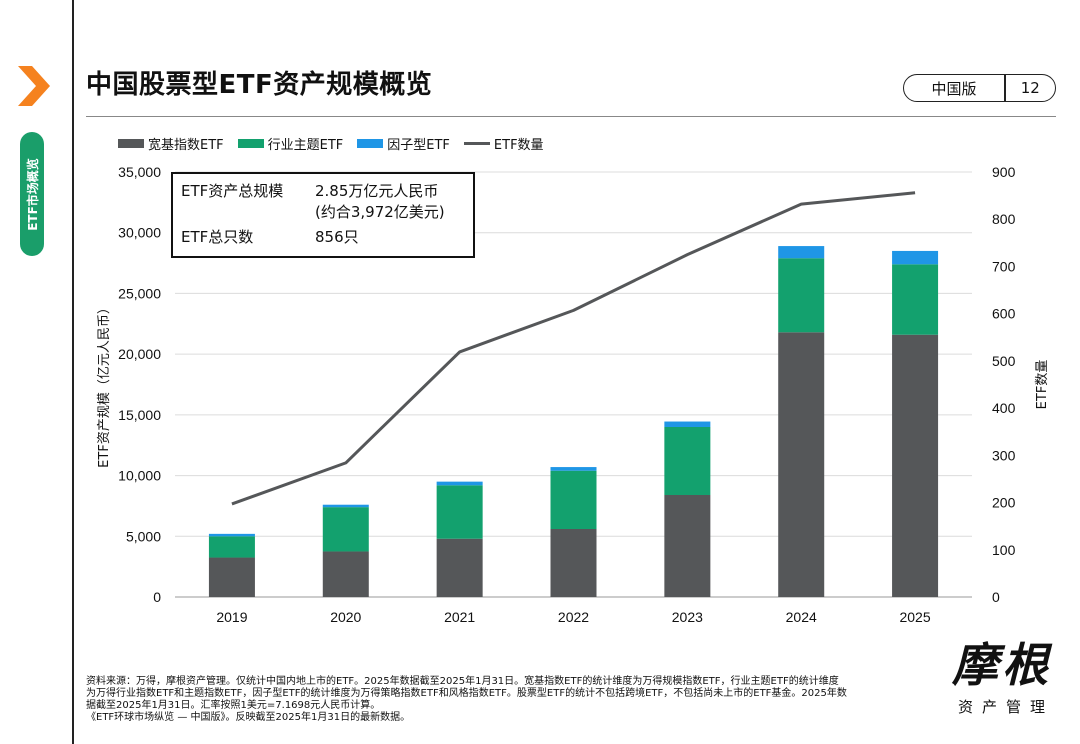  Describe the element at coordinates (1004, 314) in the screenshot. I see `y-tick-label-right: 600` at that location.